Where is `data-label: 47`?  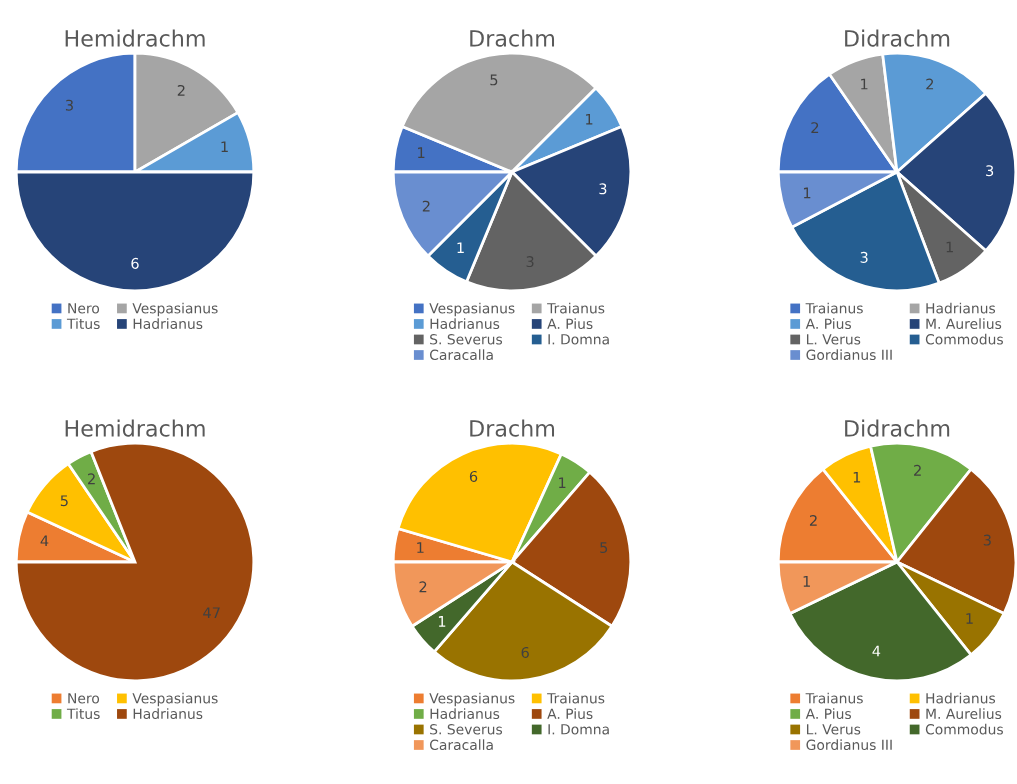
data-label: 47 is located at coordinates (211, 613).